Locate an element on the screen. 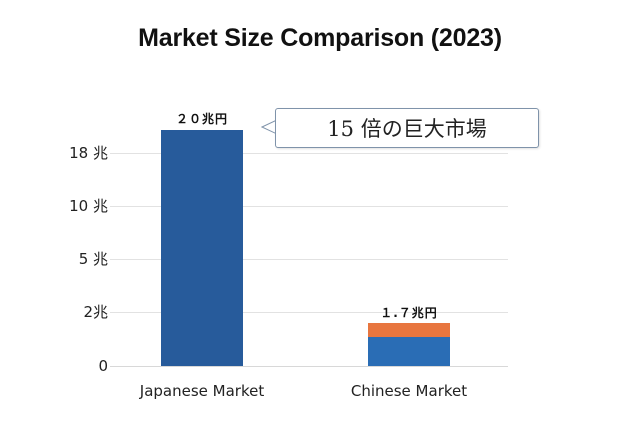 The image size is (640, 430). bar-segment-chinese-top is located at coordinates (409, 330).